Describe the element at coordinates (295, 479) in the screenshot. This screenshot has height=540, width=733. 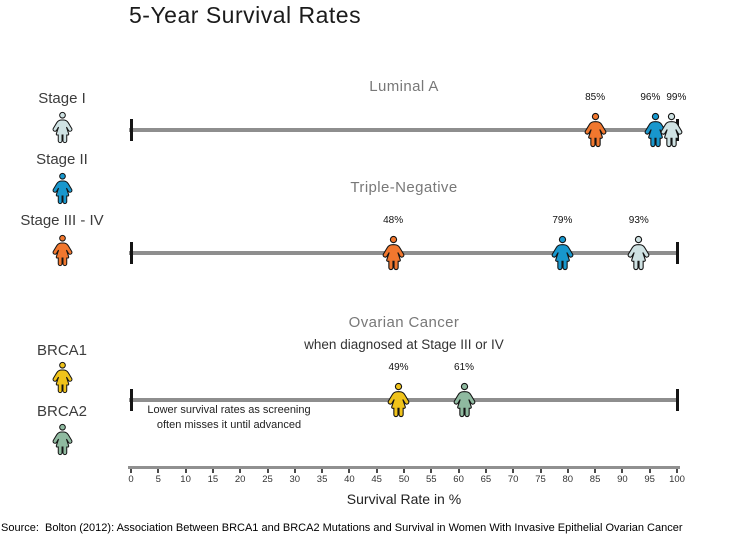
I see `axis-tick-label: 30` at that location.